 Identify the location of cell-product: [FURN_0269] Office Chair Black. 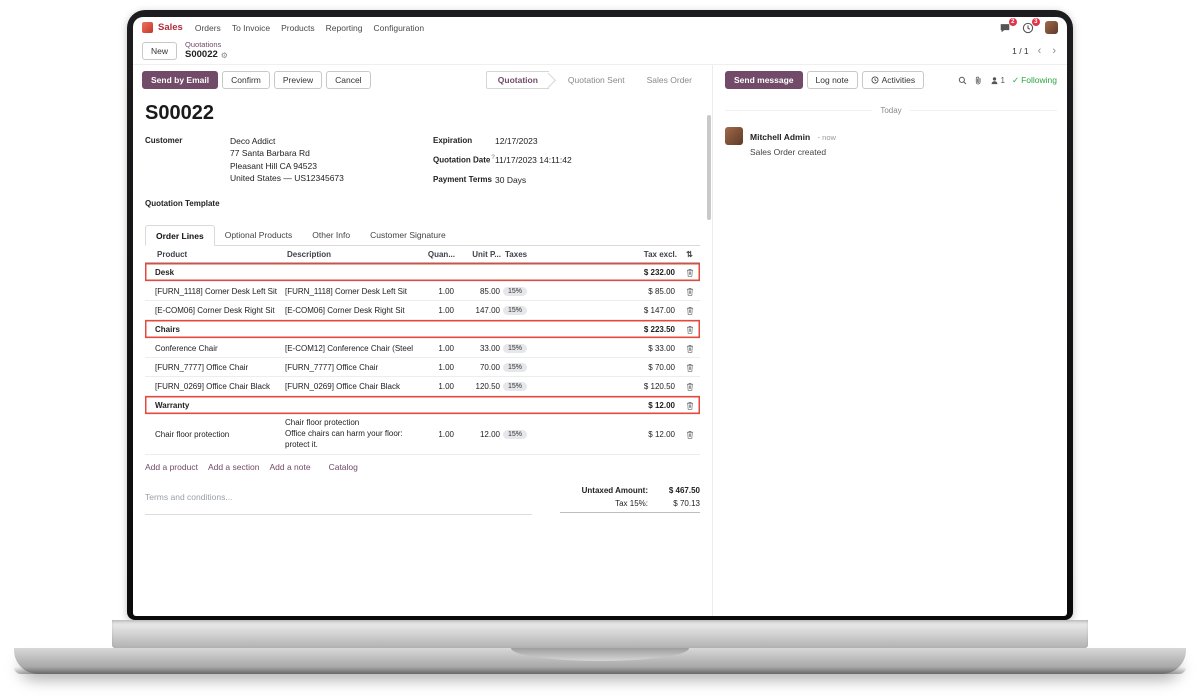
(213, 386).